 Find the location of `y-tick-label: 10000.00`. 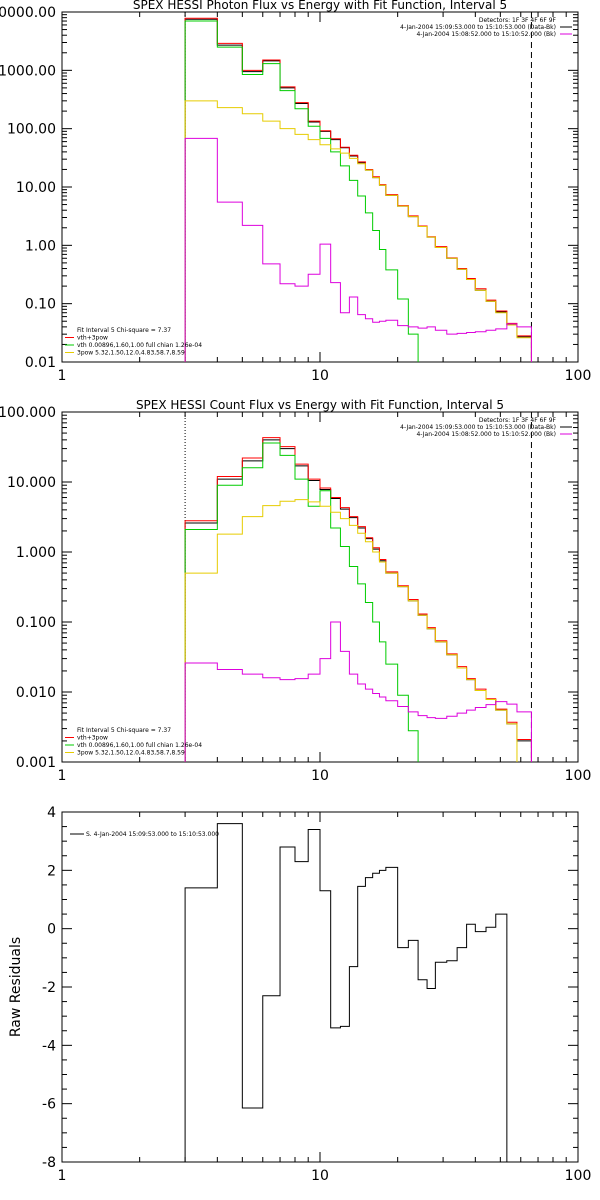

y-tick-label: 10000.00 is located at coordinates (28, 13).